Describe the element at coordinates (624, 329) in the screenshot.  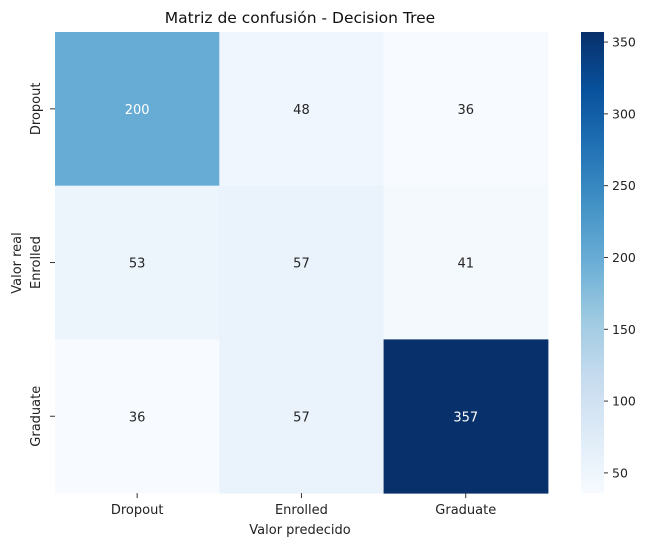
I see `colorbar-tick-label: 150` at that location.